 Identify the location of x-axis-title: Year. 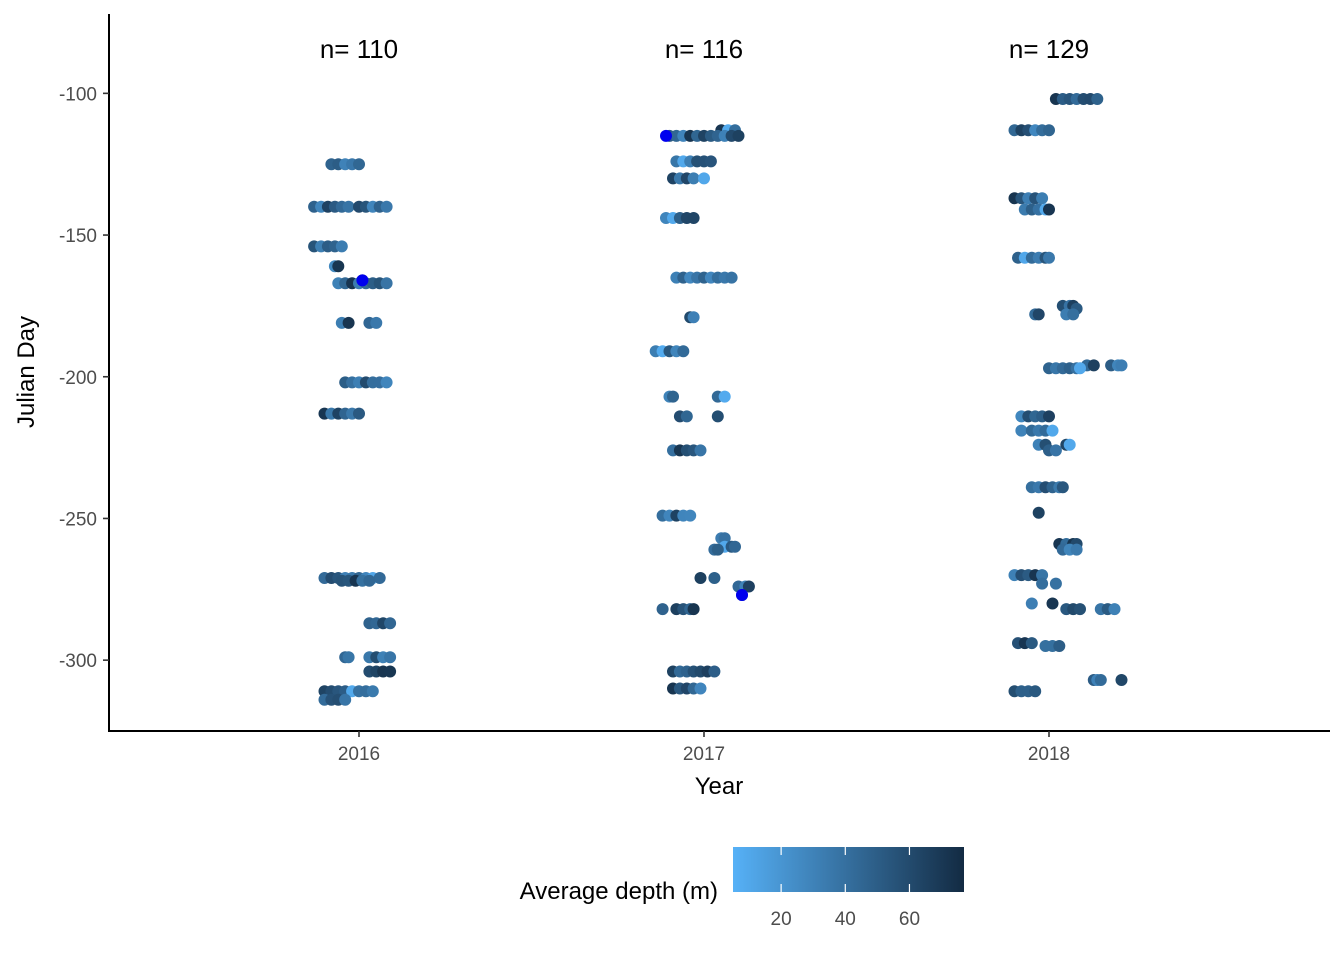
(719, 786).